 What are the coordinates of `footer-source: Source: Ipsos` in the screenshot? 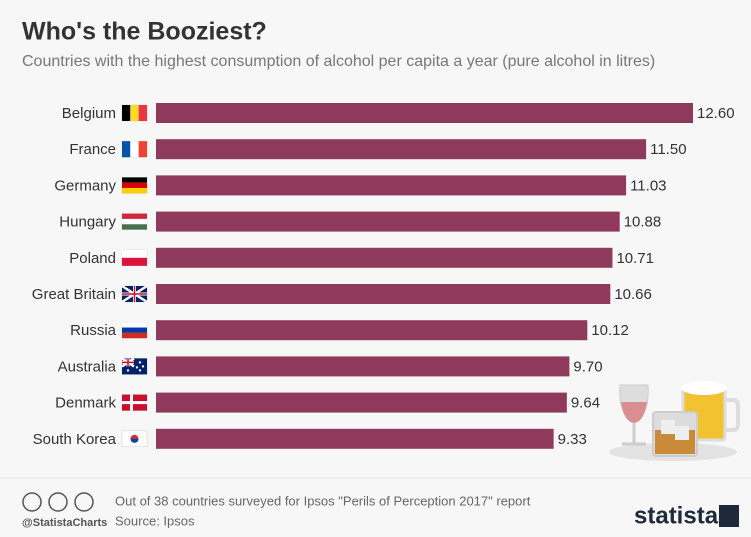 It's located at (155, 520).